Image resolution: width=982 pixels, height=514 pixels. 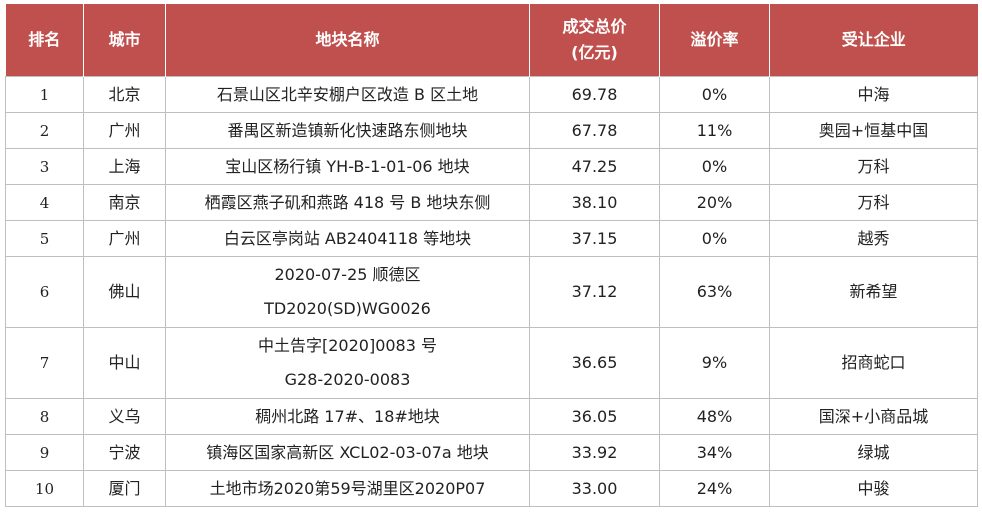 What do you see at coordinates (594, 363) in the screenshot?
I see `cell-total-price: 36.65` at bounding box center [594, 363].